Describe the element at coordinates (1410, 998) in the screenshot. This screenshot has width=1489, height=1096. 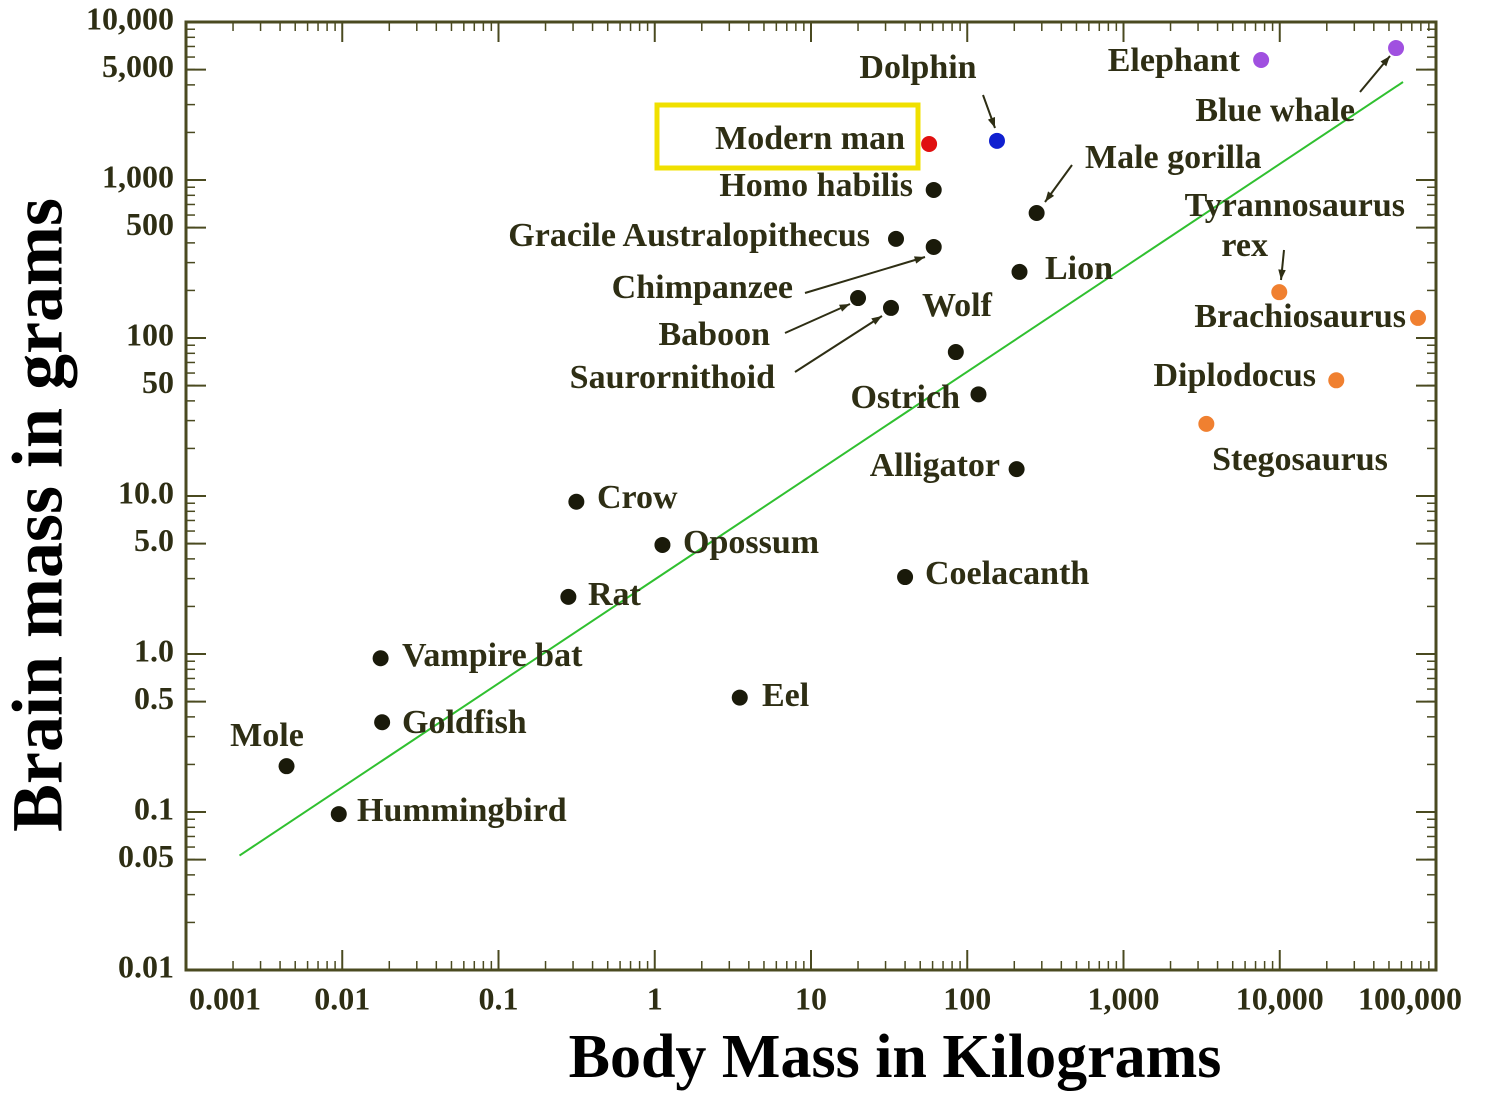
I see `x-tick-label: 100,000` at that location.